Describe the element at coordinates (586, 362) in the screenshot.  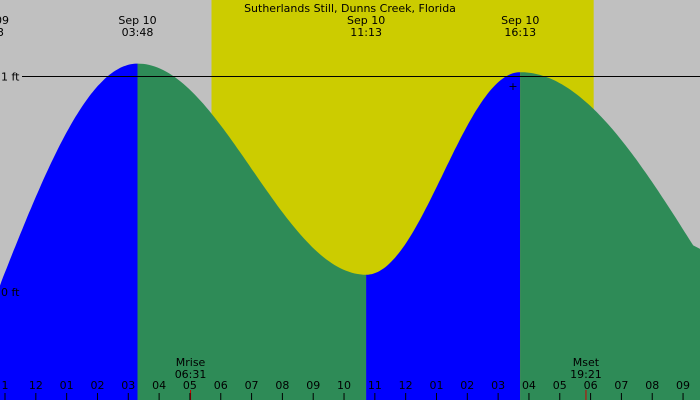
I see `moon-event-label: Mset` at that location.